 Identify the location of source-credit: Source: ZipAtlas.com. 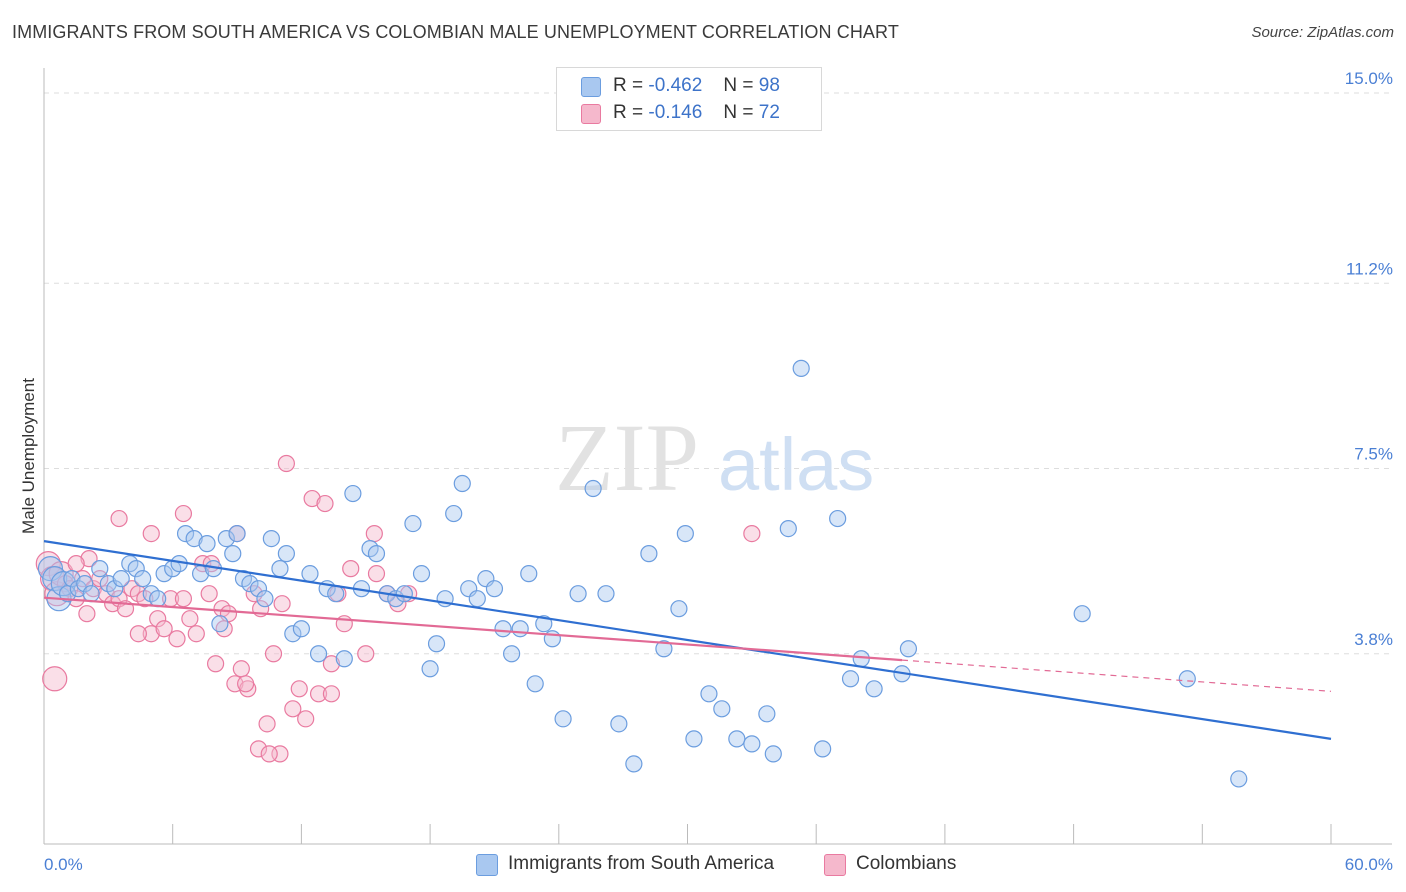
(1322, 32).